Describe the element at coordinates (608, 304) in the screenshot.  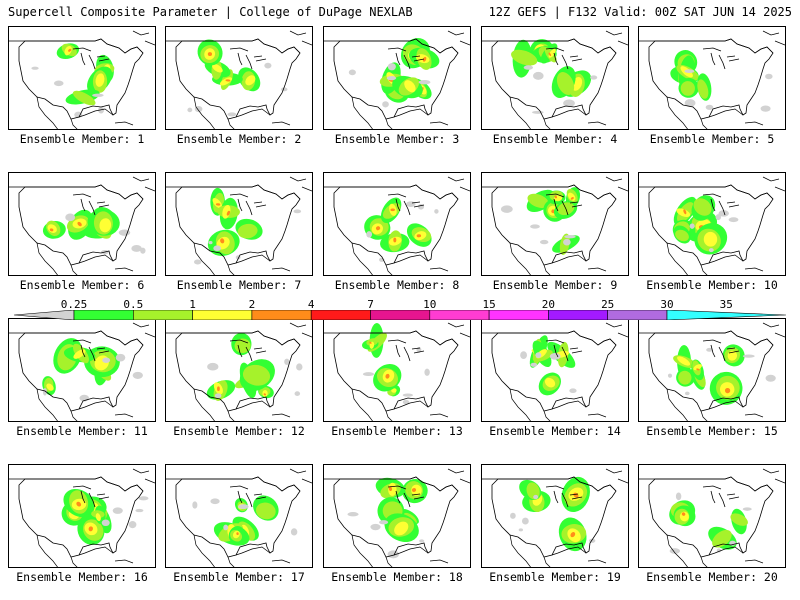
I see `colorbar-tick-label: 25` at that location.